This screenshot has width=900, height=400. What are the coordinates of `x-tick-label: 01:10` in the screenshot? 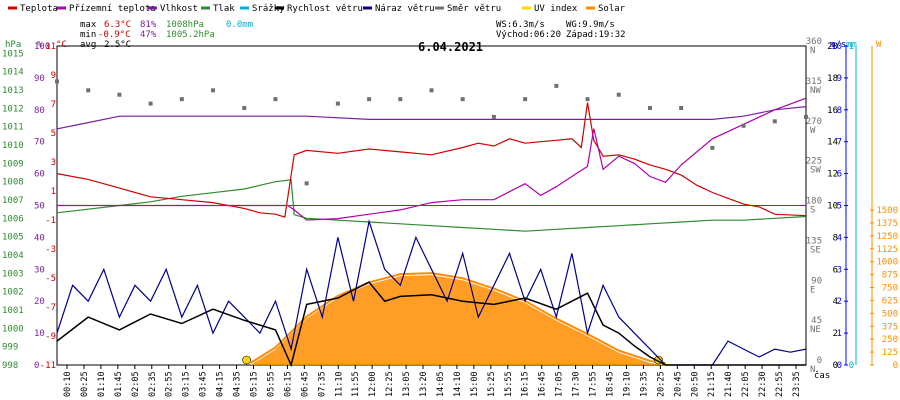 It's located at (102, 384).